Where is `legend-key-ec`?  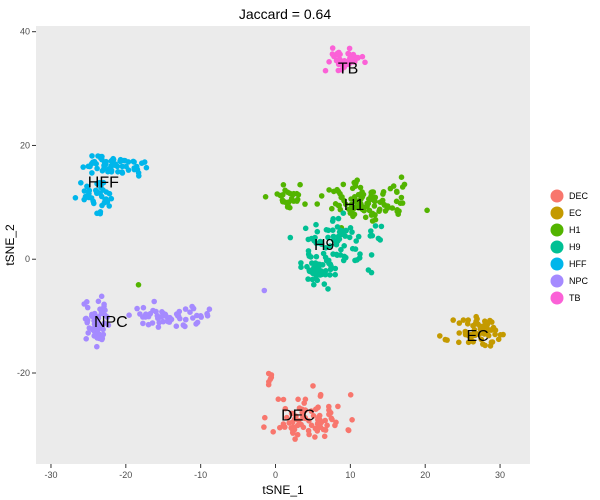 legend-key-ec is located at coordinates (557, 213).